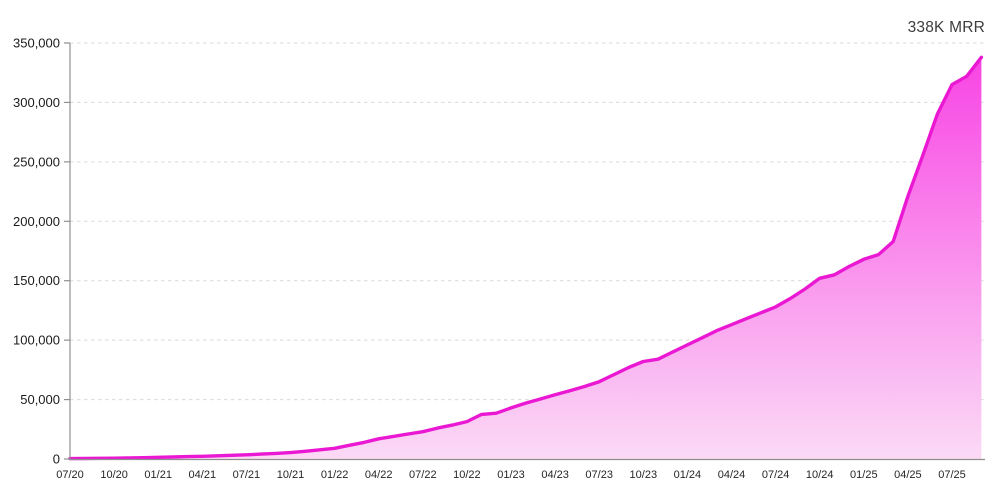  Describe the element at coordinates (732, 475) in the screenshot. I see `x-axis-label: 04/24` at that location.